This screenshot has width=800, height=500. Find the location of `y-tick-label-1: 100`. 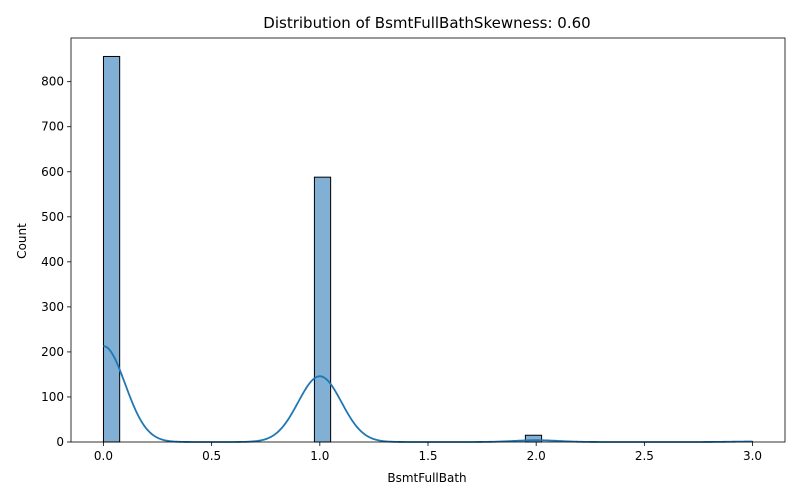

y-tick-label-1: 100 is located at coordinates (52, 397).